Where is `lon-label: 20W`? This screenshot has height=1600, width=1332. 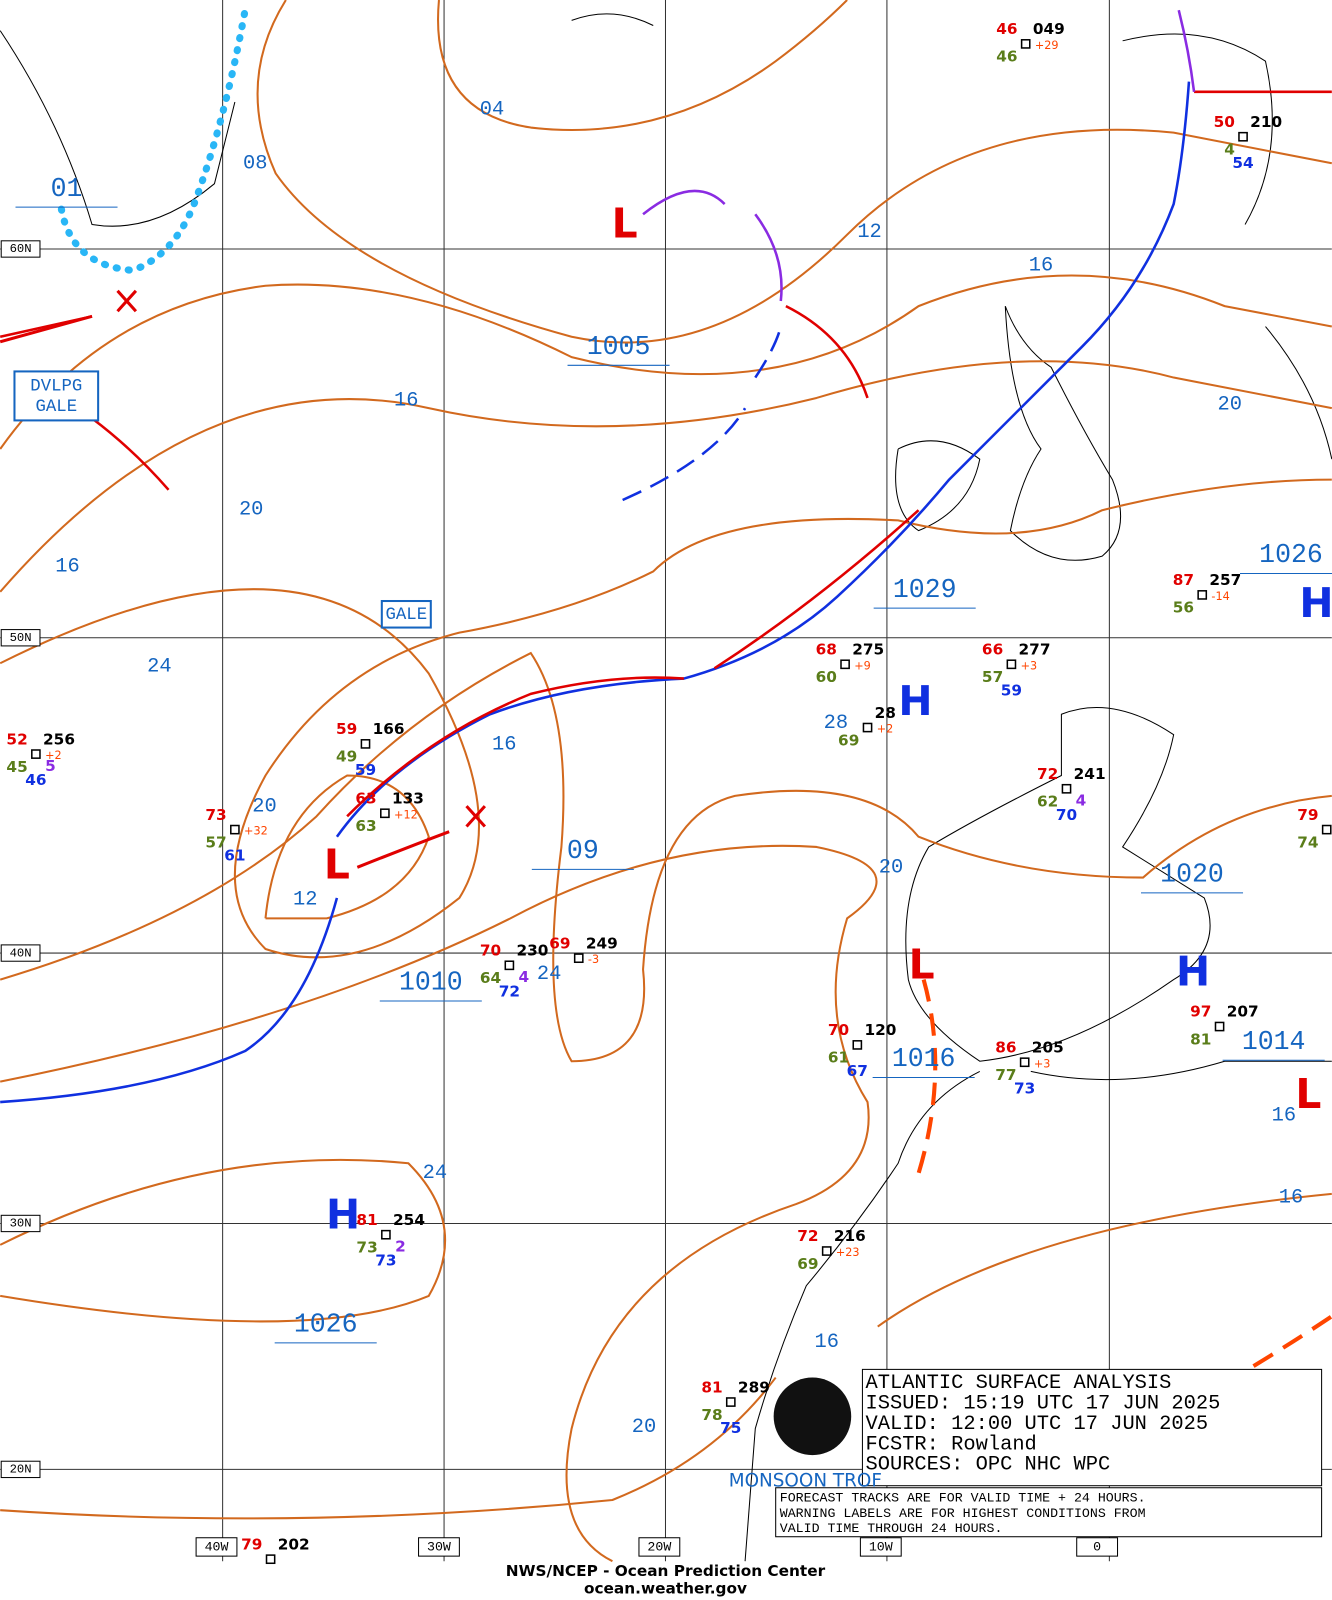
lon-label: 20W is located at coordinates (659, 1546).